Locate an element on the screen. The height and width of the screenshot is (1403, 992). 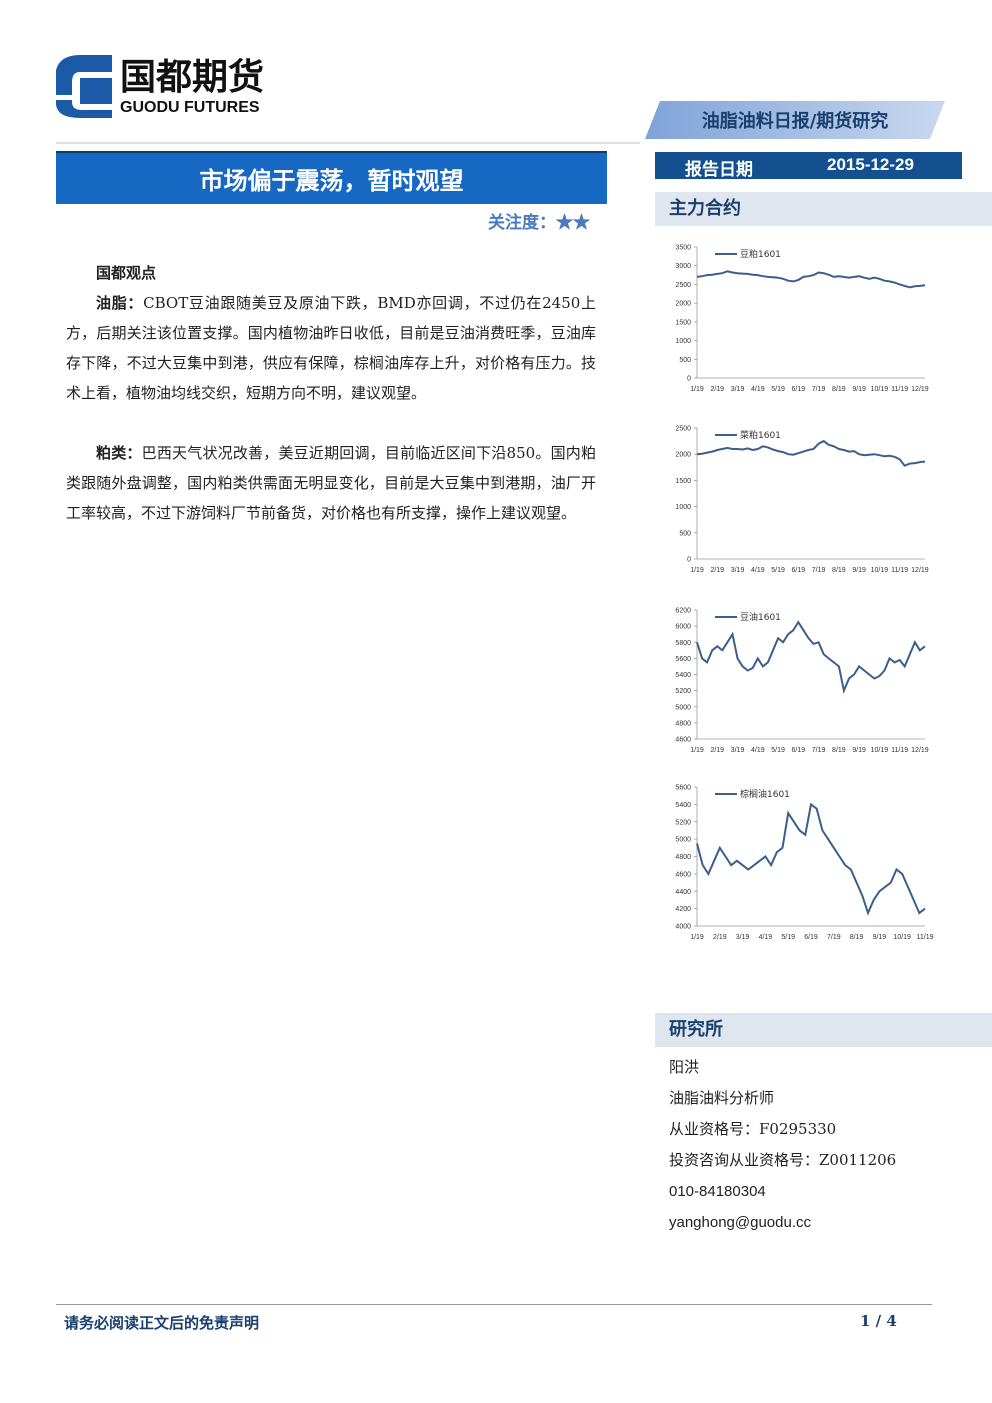
attention: 关注度：★★ is located at coordinates (515, 220).